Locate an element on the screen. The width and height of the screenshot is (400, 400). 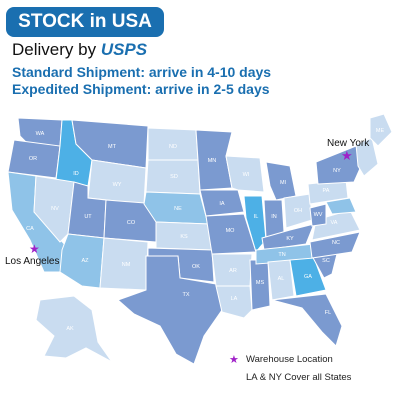
state-label: ME is located at coordinates (380, 131).